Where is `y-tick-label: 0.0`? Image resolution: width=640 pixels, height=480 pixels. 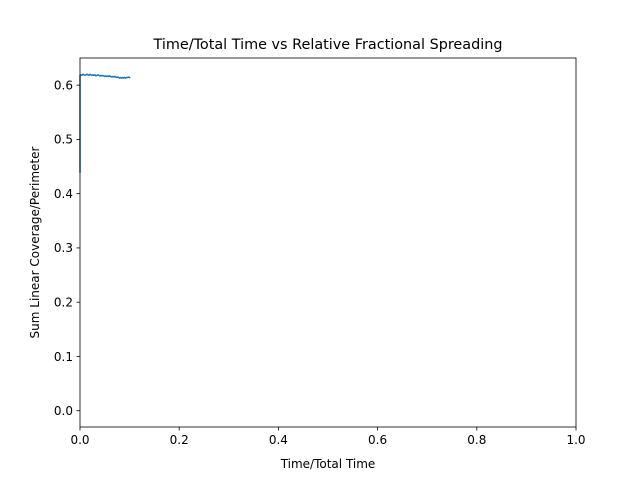
y-tick-label: 0.0 is located at coordinates (63, 411).